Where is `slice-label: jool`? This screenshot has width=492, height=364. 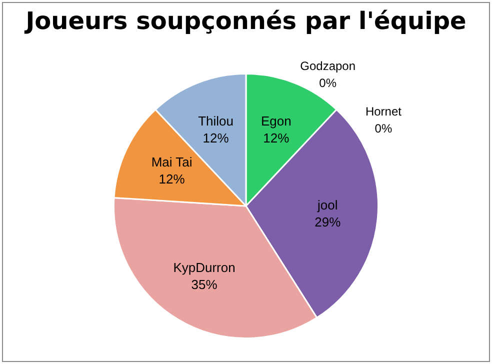
slice-label: jool is located at coordinates (327, 204).